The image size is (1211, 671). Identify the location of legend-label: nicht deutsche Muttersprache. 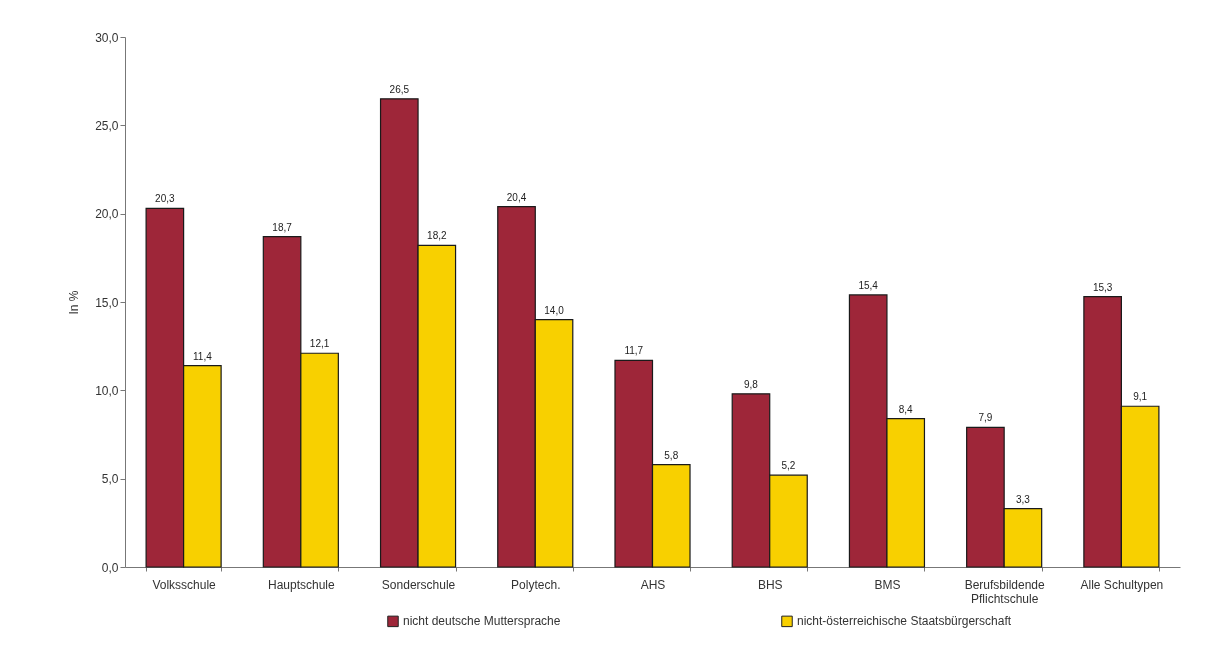
(482, 621).